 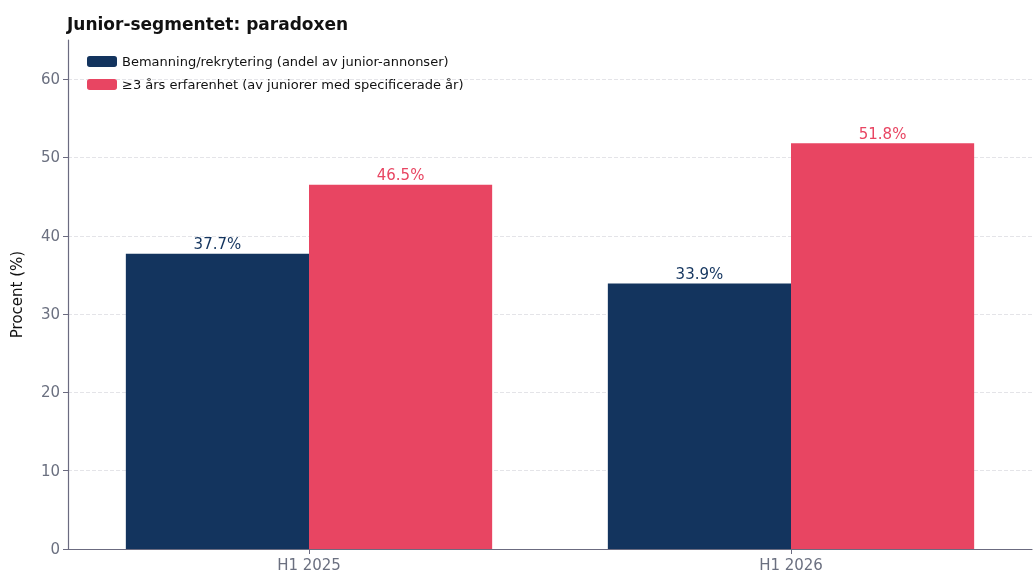 I want to click on y-tick-label: 10, so click(x=50, y=470).